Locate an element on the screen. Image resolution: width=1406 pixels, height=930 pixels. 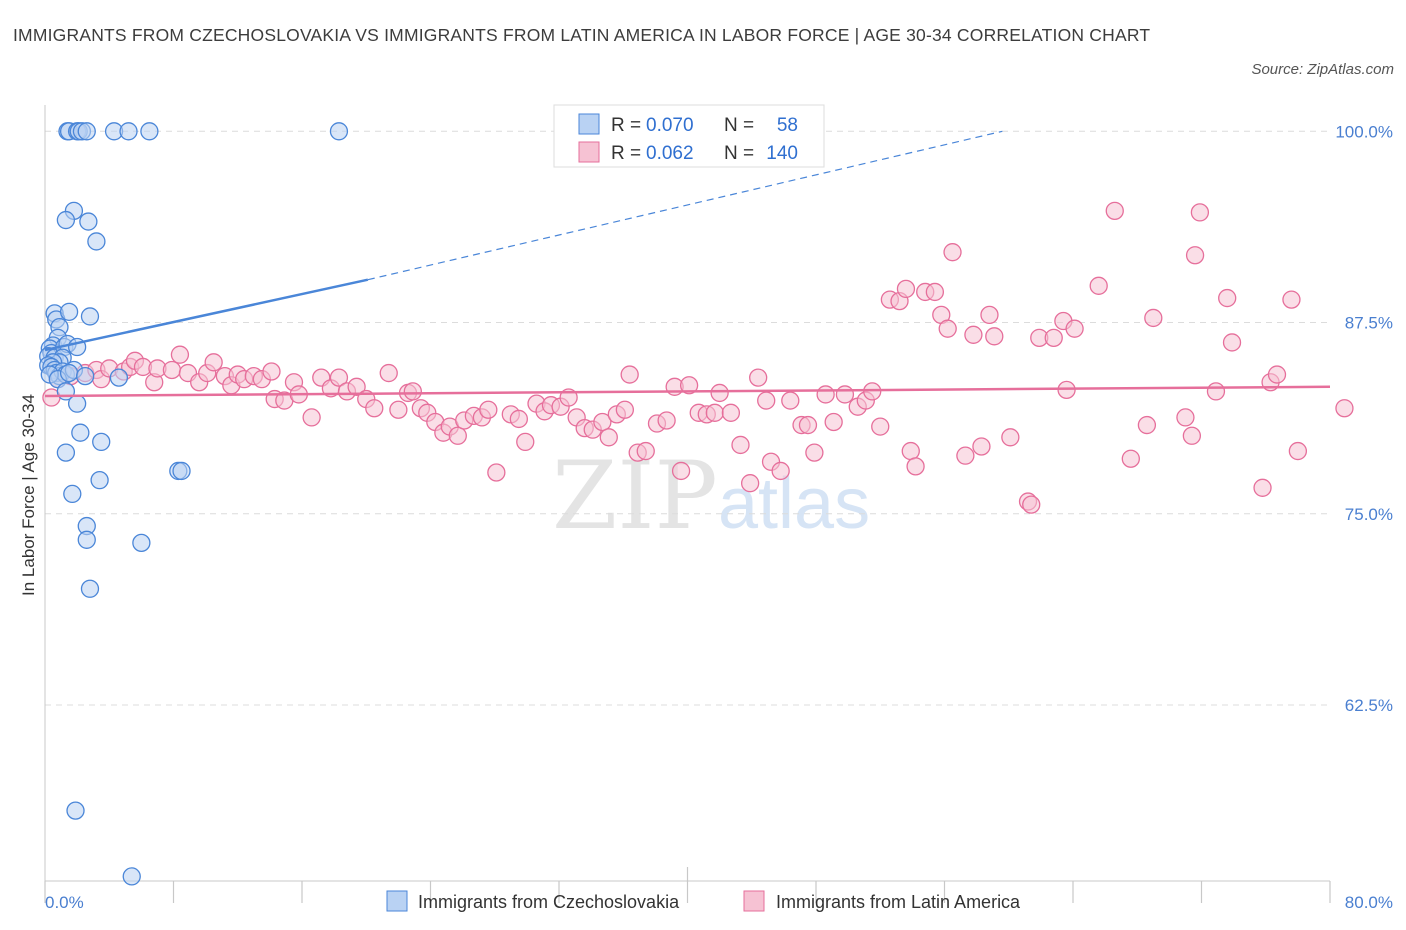
source-credit: Source: ZipAtlas.com is located at coordinates (1322, 69).